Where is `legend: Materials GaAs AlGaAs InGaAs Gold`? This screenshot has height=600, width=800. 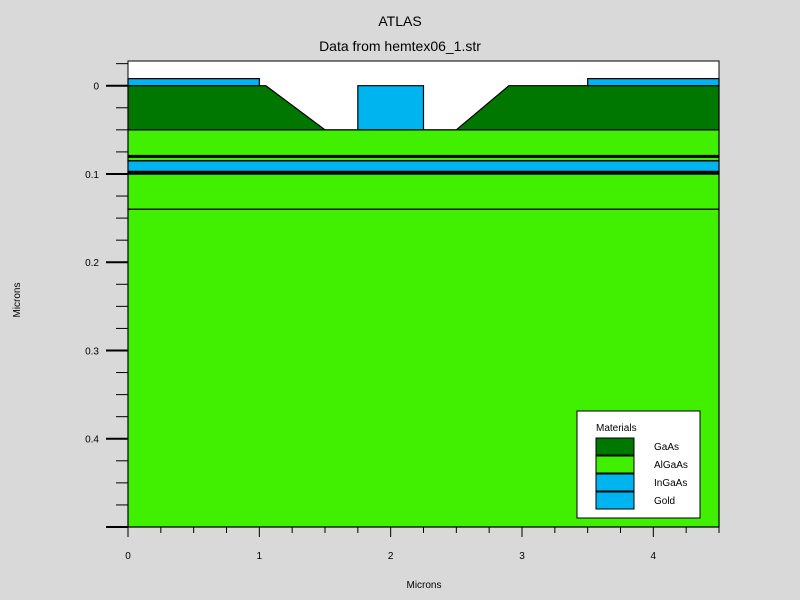
legend: Materials GaAs AlGaAs InGaAs Gold is located at coordinates (638, 464).